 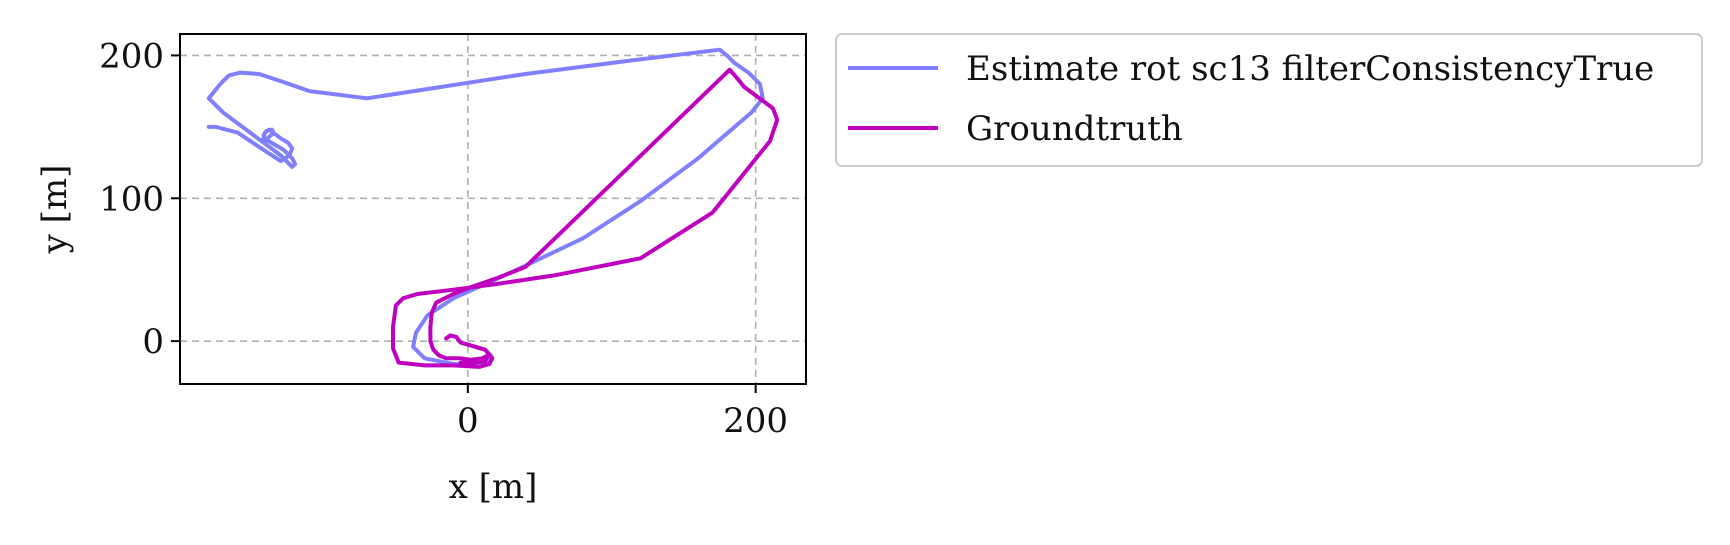 What do you see at coordinates (55, 210) in the screenshot?
I see `y-axis-label: y [m]` at bounding box center [55, 210].